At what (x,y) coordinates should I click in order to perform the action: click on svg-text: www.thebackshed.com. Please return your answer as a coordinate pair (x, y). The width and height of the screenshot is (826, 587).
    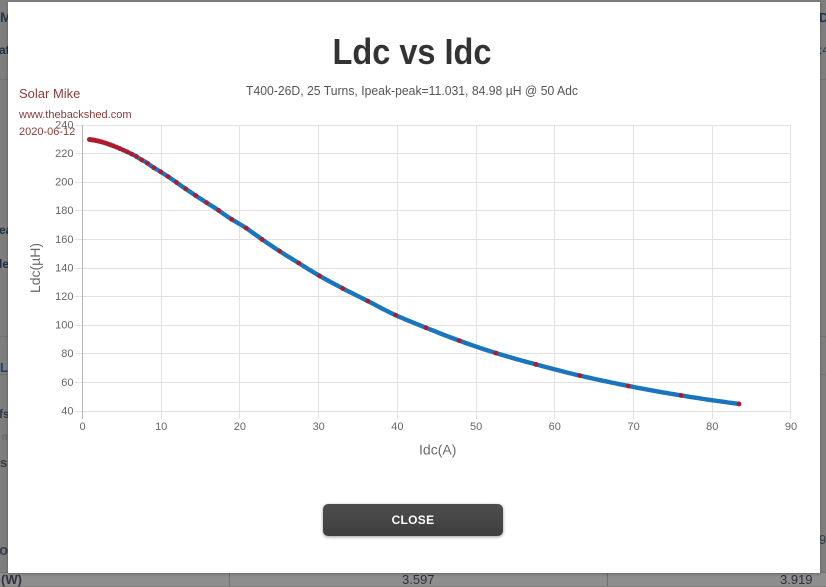
    Looking at the image, I should click on (75, 115).